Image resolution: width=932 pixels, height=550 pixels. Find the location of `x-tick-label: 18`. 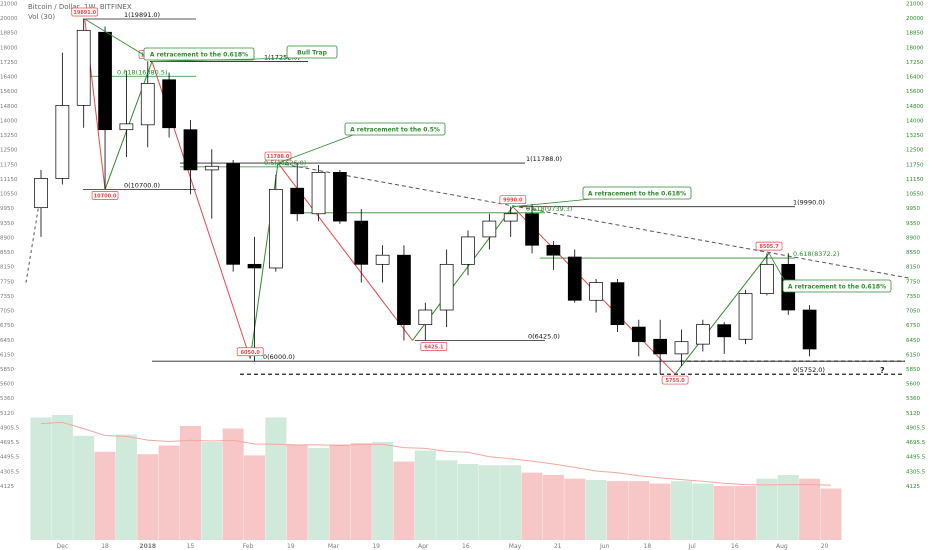

x-tick-label: 18 is located at coordinates (648, 546).